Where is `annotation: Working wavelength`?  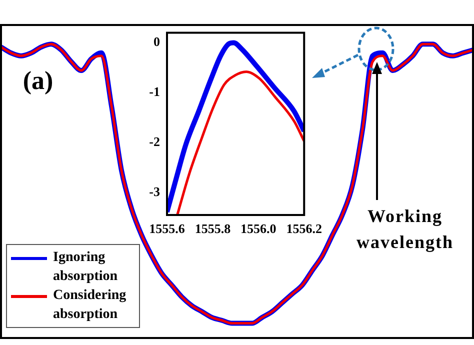 annotation: Working wavelength is located at coordinates (405, 229).